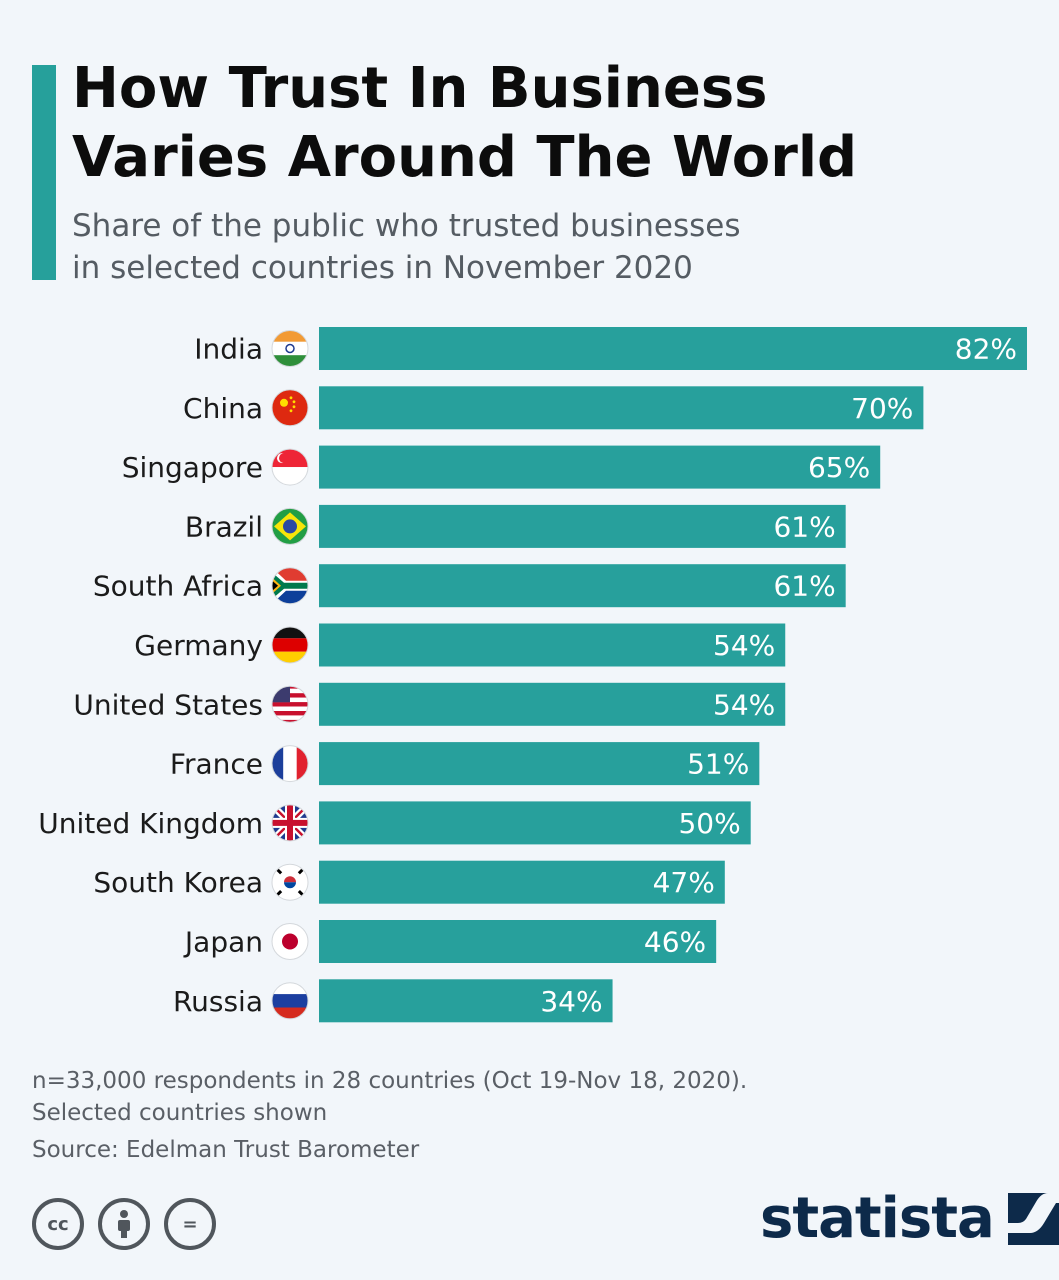  What do you see at coordinates (986, 349) in the screenshot?
I see `value-label: 82%` at bounding box center [986, 349].